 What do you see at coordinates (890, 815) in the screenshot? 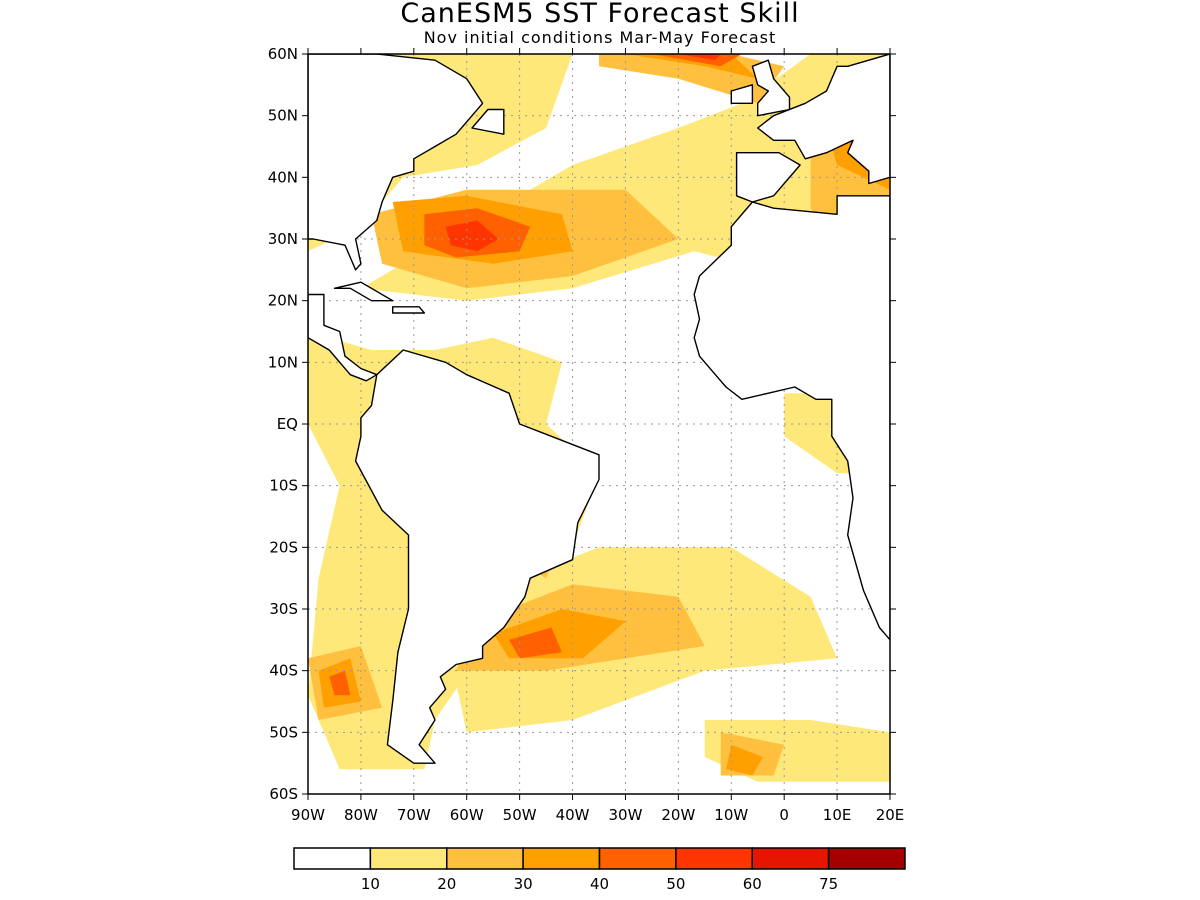
I see `lon-tick-label: 20E` at bounding box center [890, 815].